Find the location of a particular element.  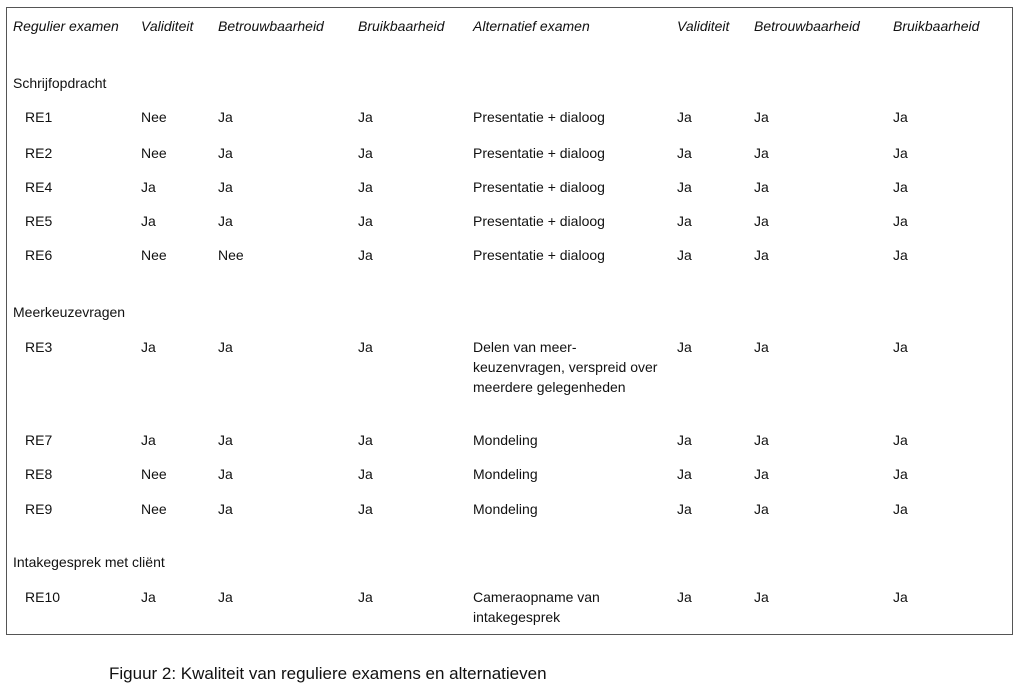

section-title: Intakegesprek met cliënt is located at coordinates (89, 562).